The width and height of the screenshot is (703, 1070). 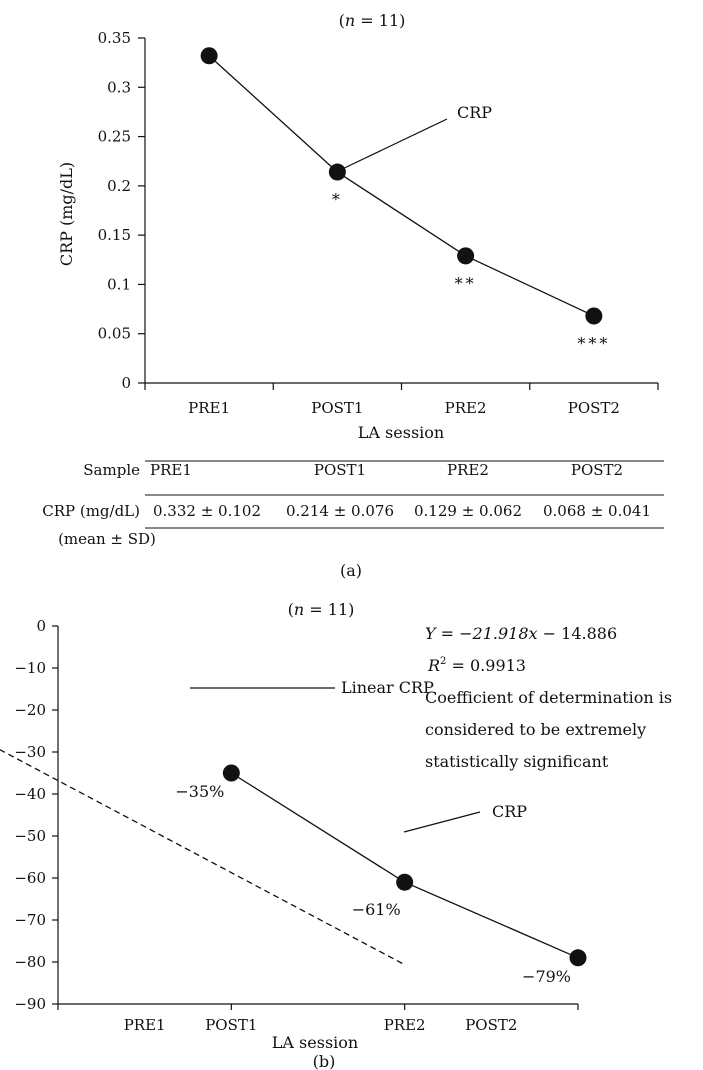 What do you see at coordinates (114, 235) in the screenshot?
I see `panel-a-y-tick-label: 0.15` at bounding box center [114, 235].